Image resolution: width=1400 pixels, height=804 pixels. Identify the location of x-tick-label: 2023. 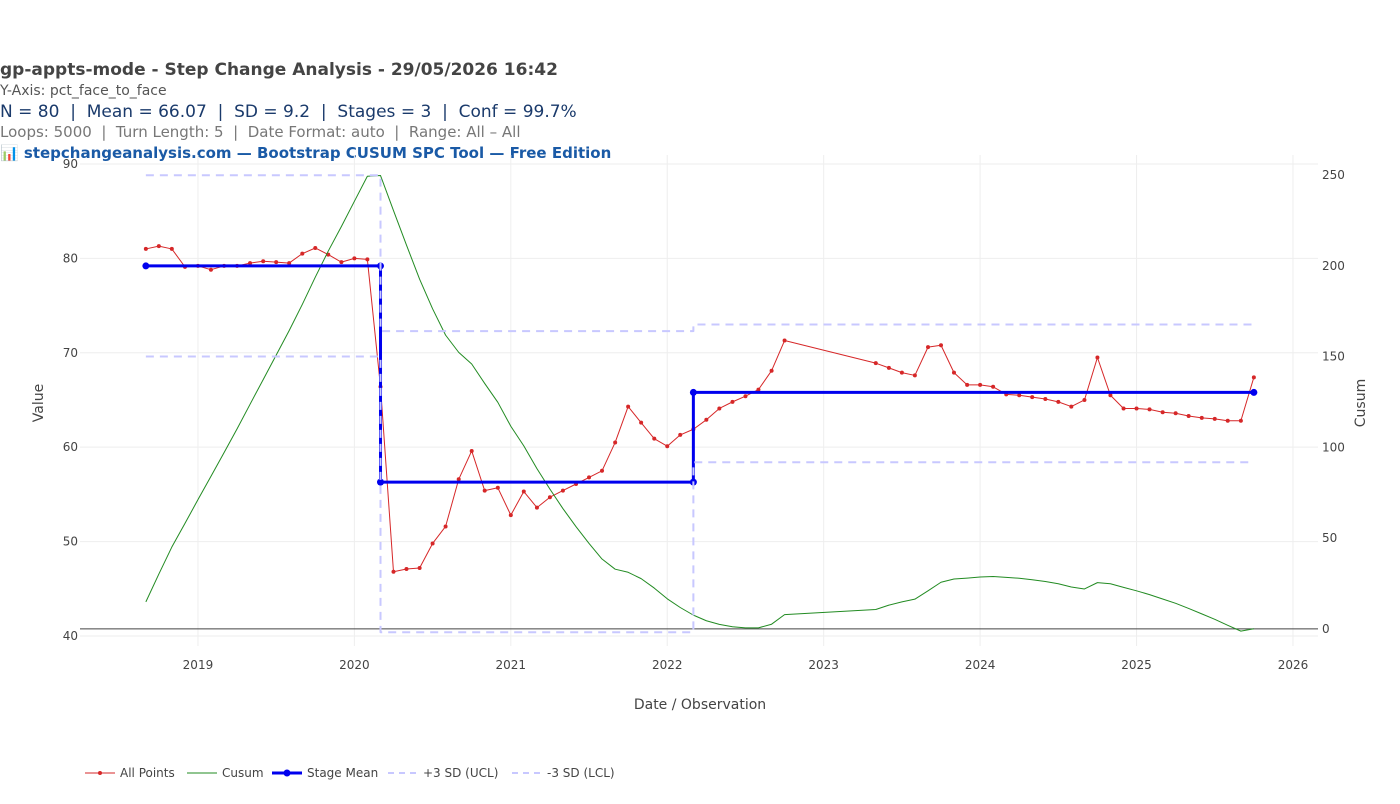
(823, 665).